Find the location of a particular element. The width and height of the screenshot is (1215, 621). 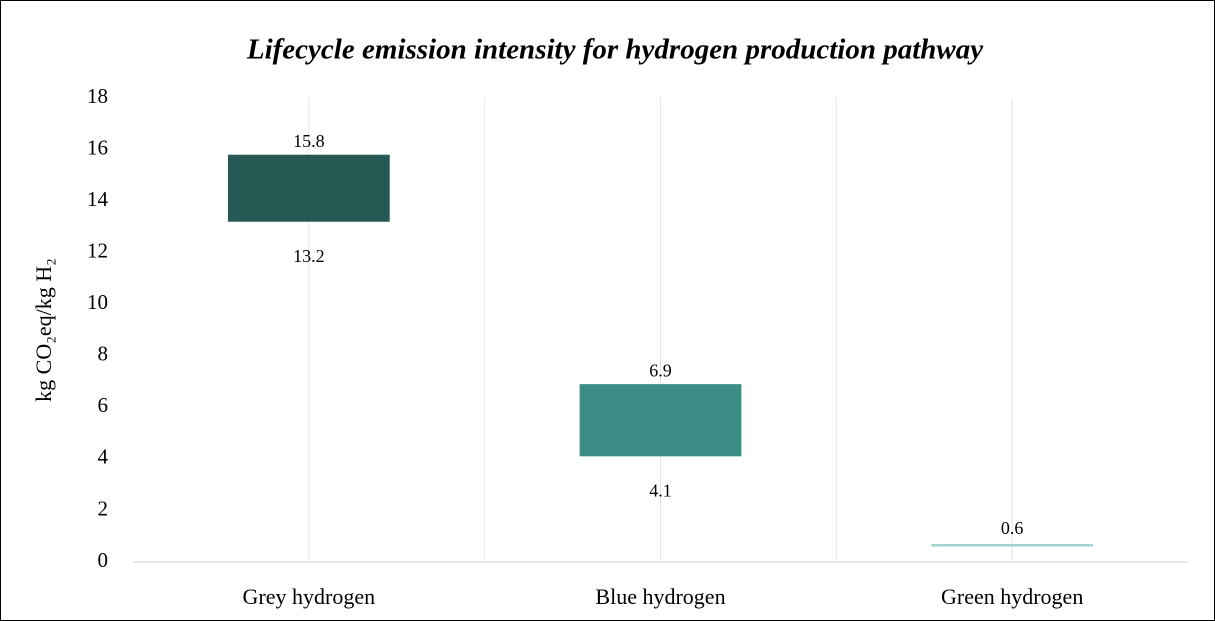

y-tick-label: 16 is located at coordinates (97, 147).